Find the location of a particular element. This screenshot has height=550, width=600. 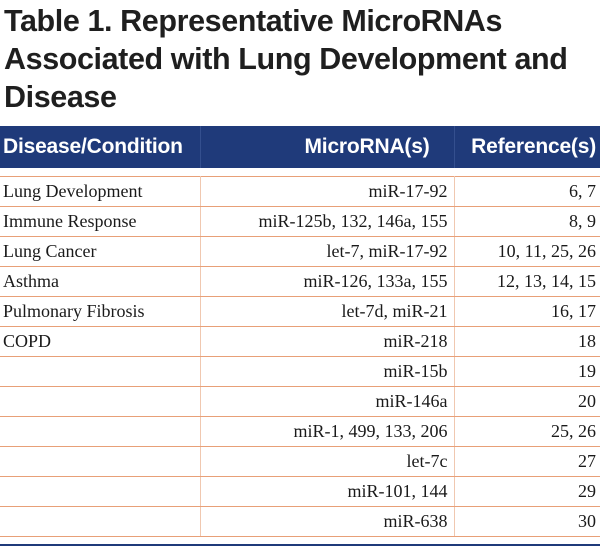

cell-microrna: miR-125b, 132, 146a, 155 is located at coordinates (327, 221).